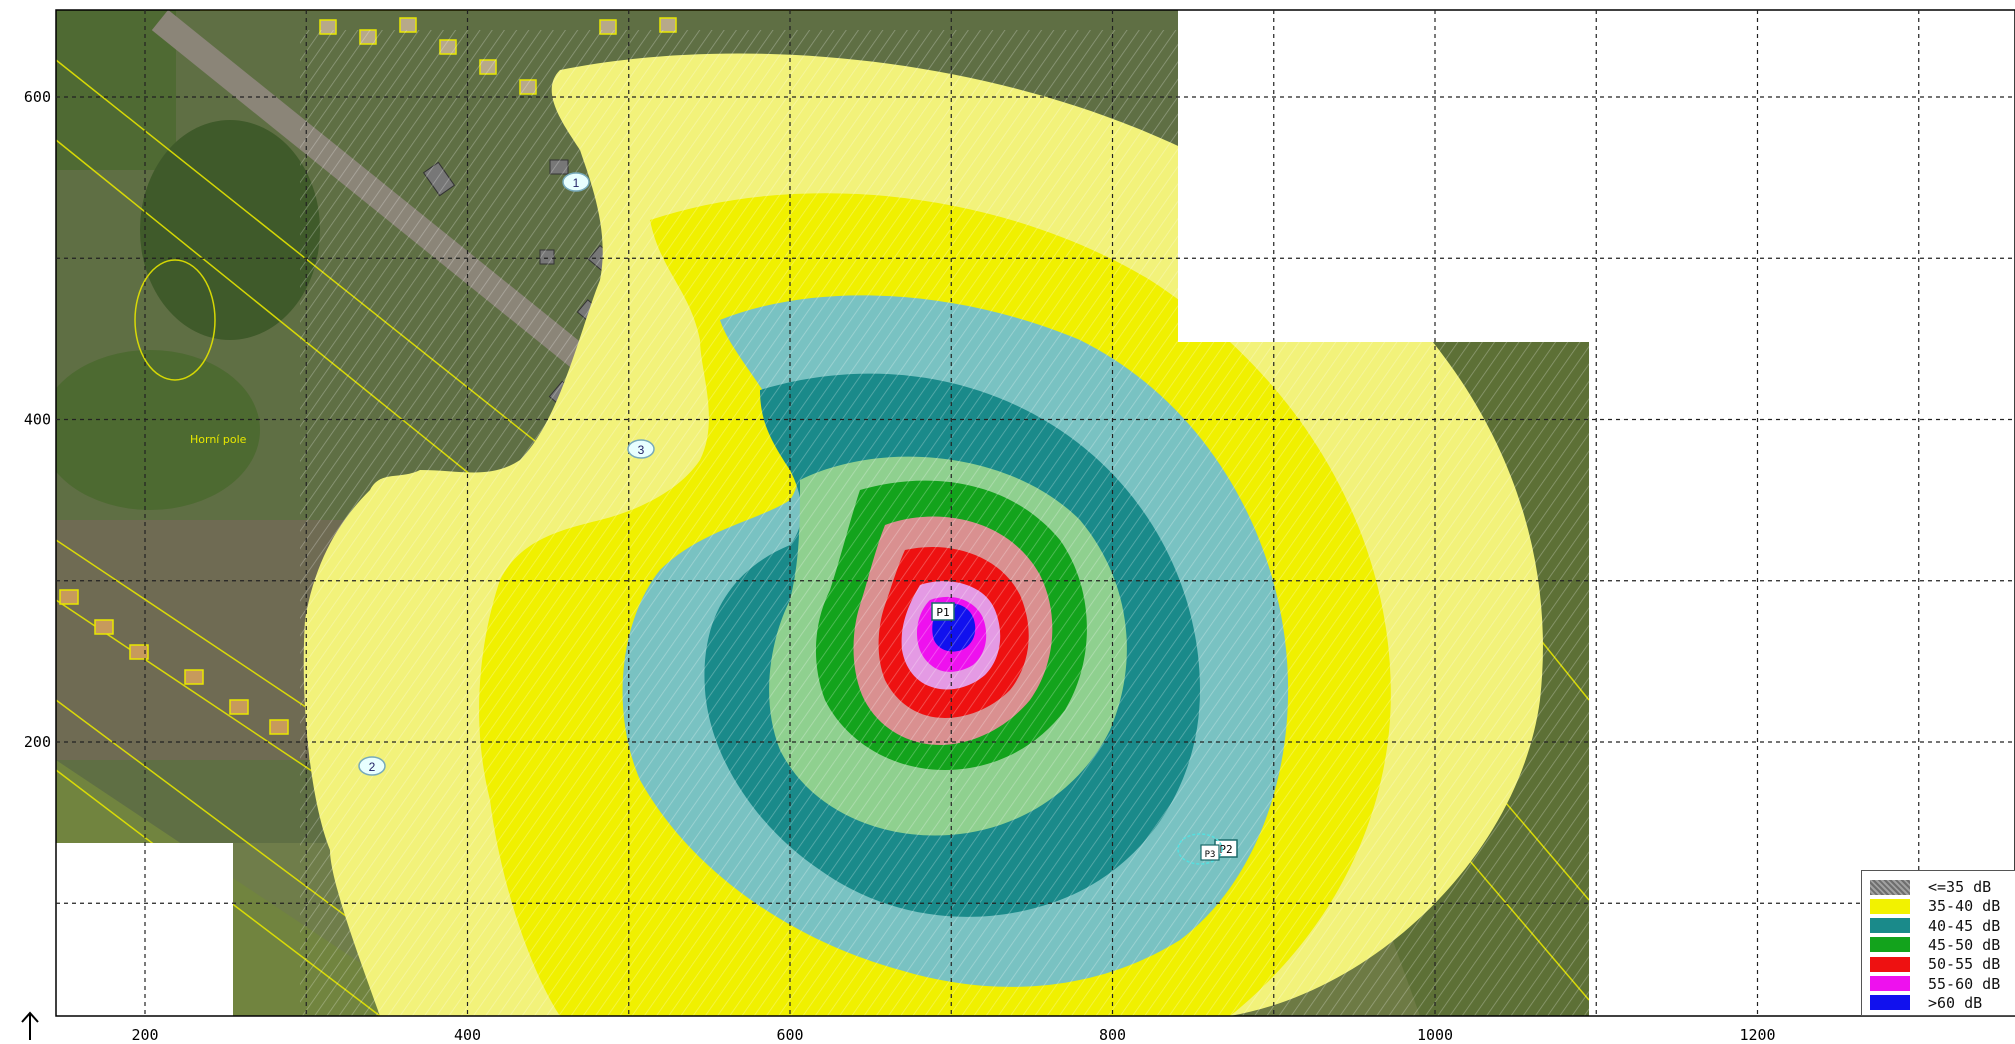  What do you see at coordinates (218, 439) in the screenshot?
I see `place-label: Horní pole` at bounding box center [218, 439].